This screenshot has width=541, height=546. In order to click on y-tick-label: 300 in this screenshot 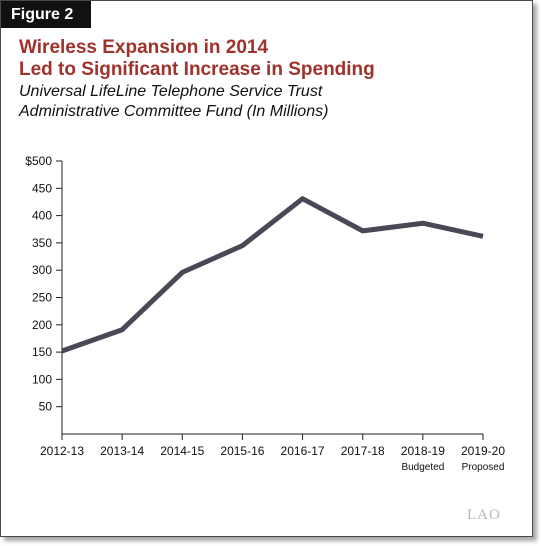, I will do `click(42, 270)`.